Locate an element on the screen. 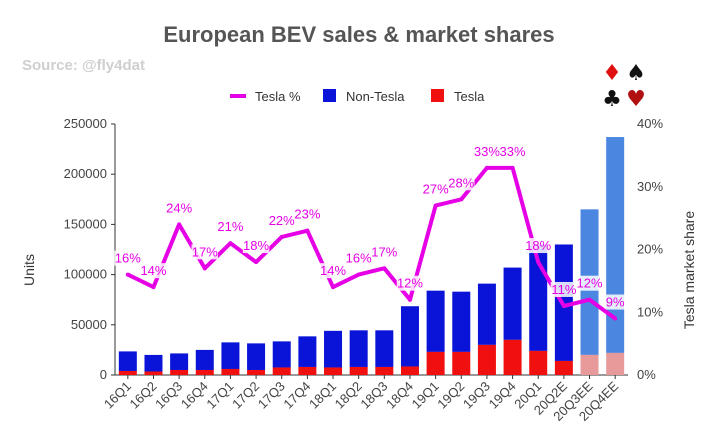 This screenshot has width=719, height=448. x-tick-label: 18Q3 is located at coordinates (373, 395).